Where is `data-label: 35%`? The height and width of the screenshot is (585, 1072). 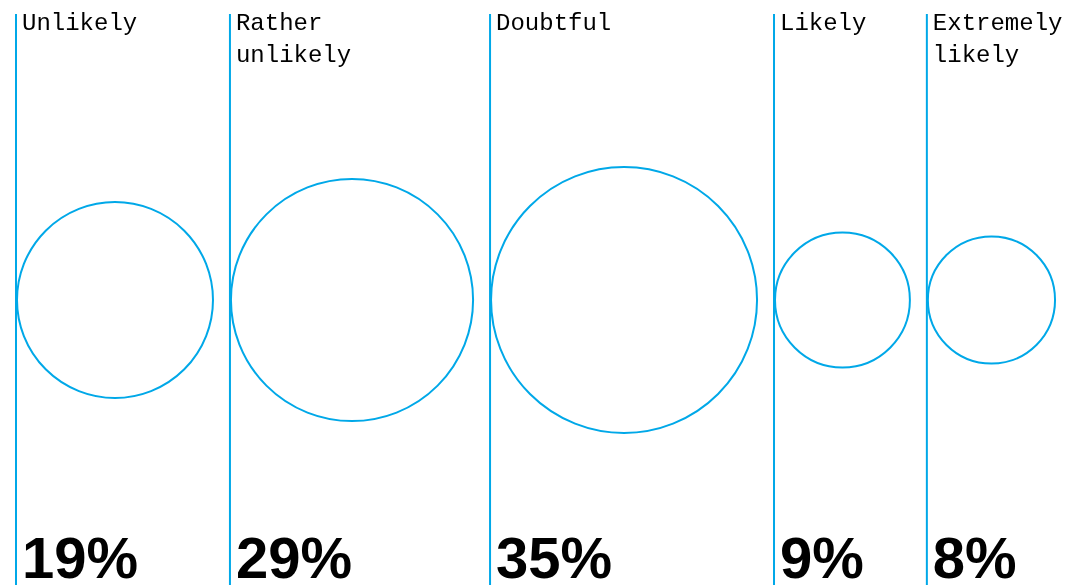 data-label: 35% is located at coordinates (554, 555).